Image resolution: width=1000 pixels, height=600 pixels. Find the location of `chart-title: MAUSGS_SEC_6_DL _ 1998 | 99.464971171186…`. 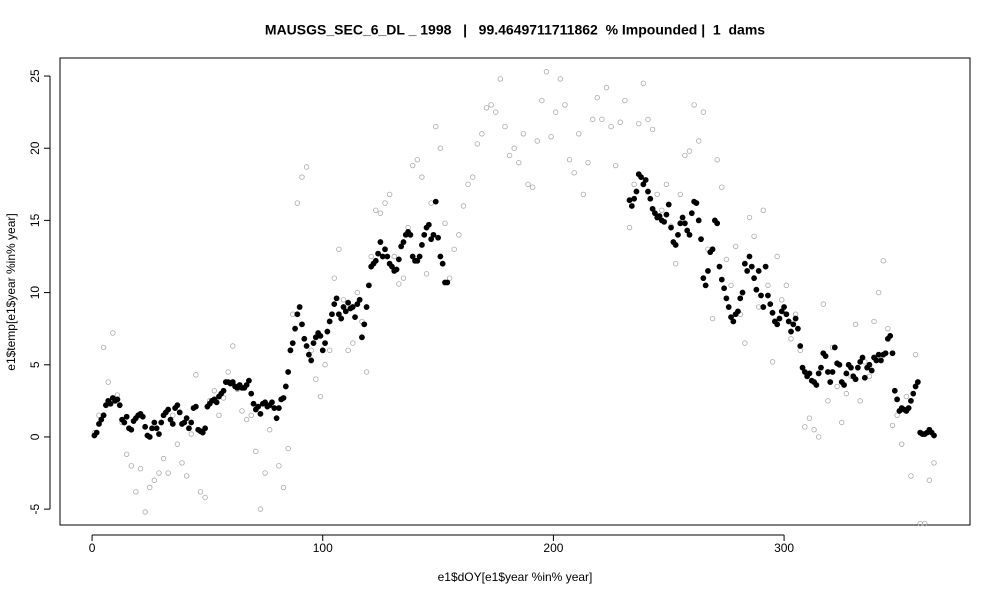

chart-title: MAUSGS_SEC_6_DL _ 1998 | 99.464971171186… is located at coordinates (515, 30).